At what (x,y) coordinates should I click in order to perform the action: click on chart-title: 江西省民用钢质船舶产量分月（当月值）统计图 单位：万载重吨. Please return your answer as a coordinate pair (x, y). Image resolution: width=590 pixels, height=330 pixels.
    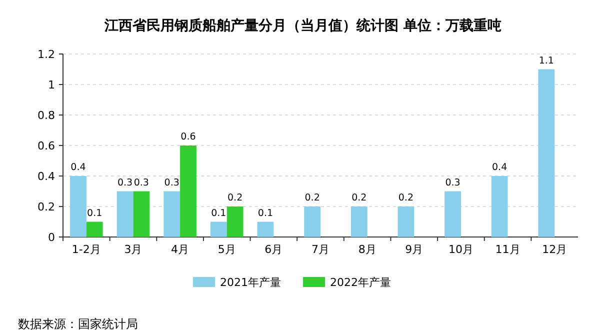
    Looking at the image, I should click on (303, 25).